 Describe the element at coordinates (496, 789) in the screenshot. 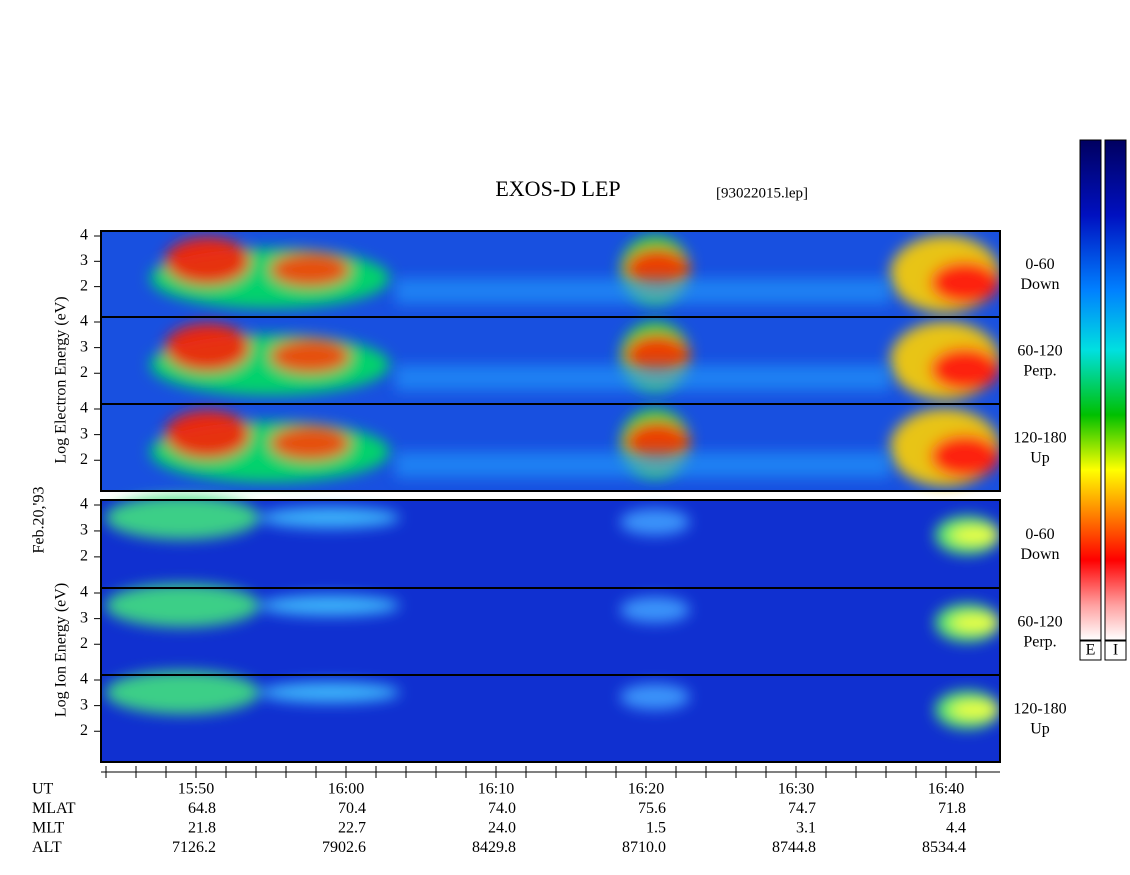

I see `time-axis-value: 16:10` at that location.